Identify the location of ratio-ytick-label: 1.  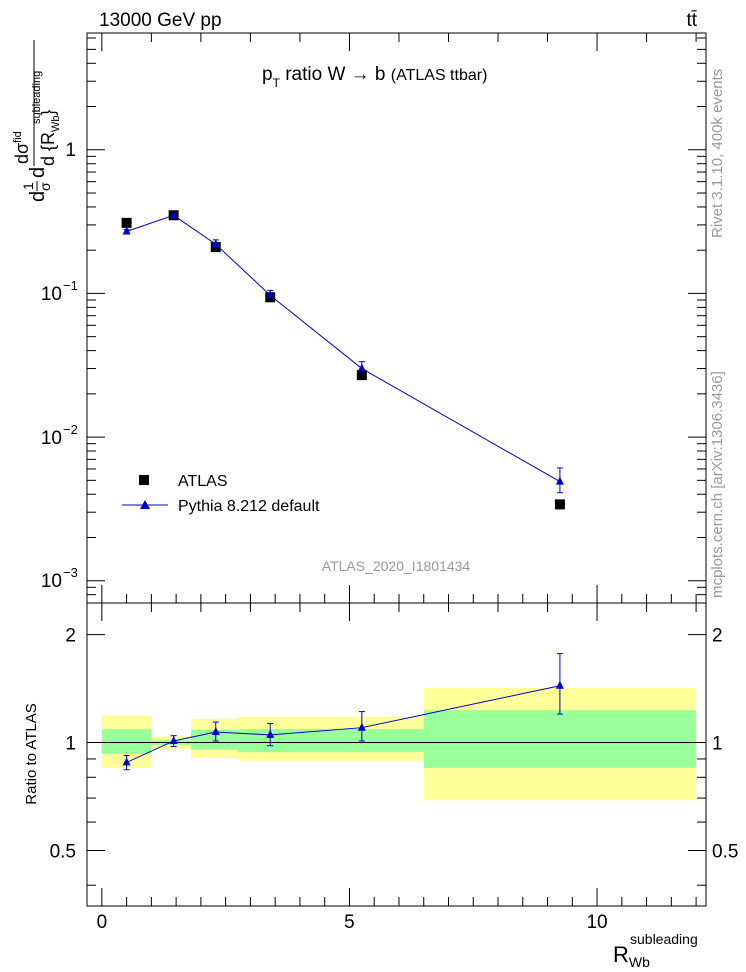
(70, 744).